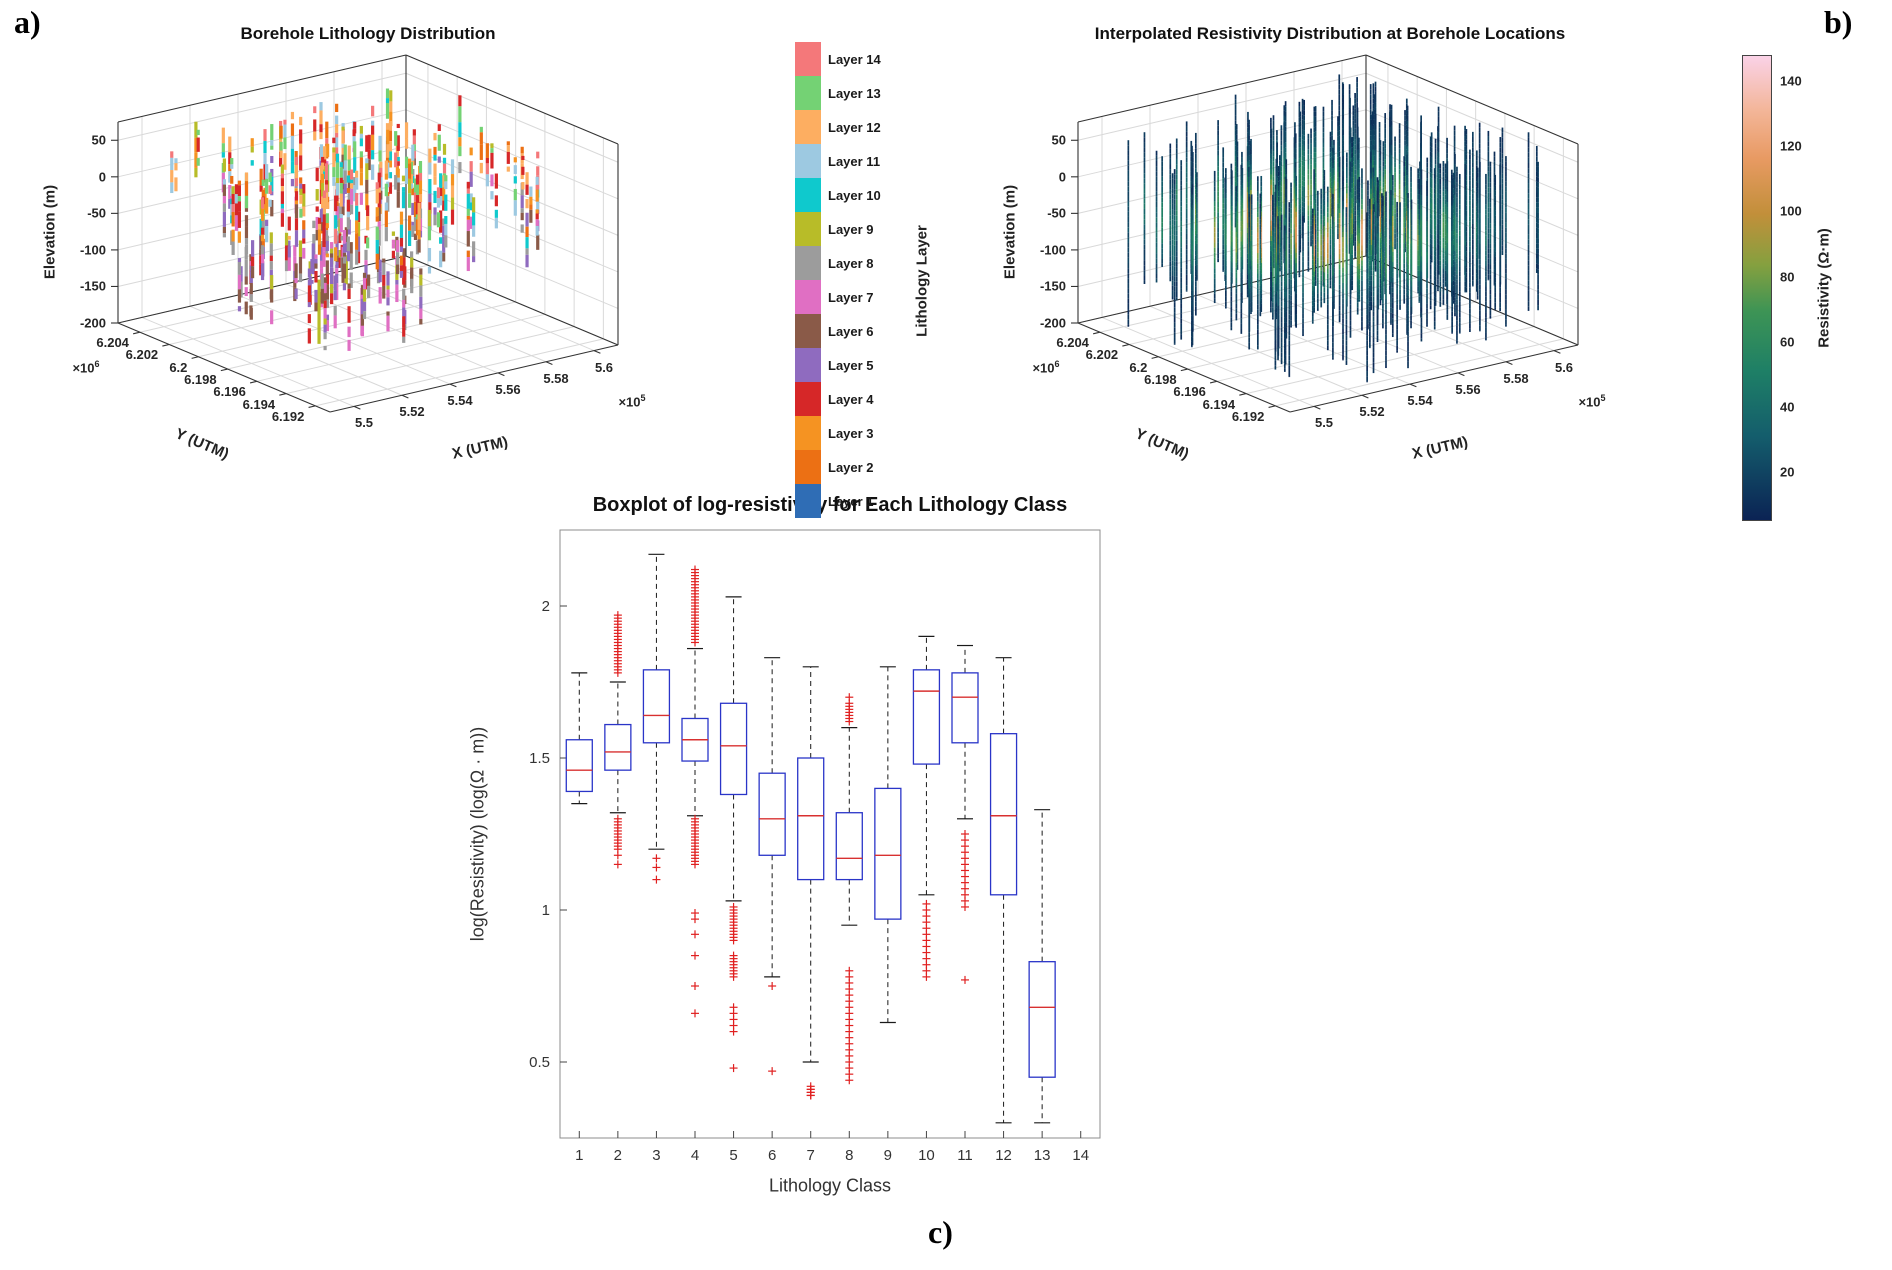  I want to click on y-tick-label: 1, so click(546, 910).